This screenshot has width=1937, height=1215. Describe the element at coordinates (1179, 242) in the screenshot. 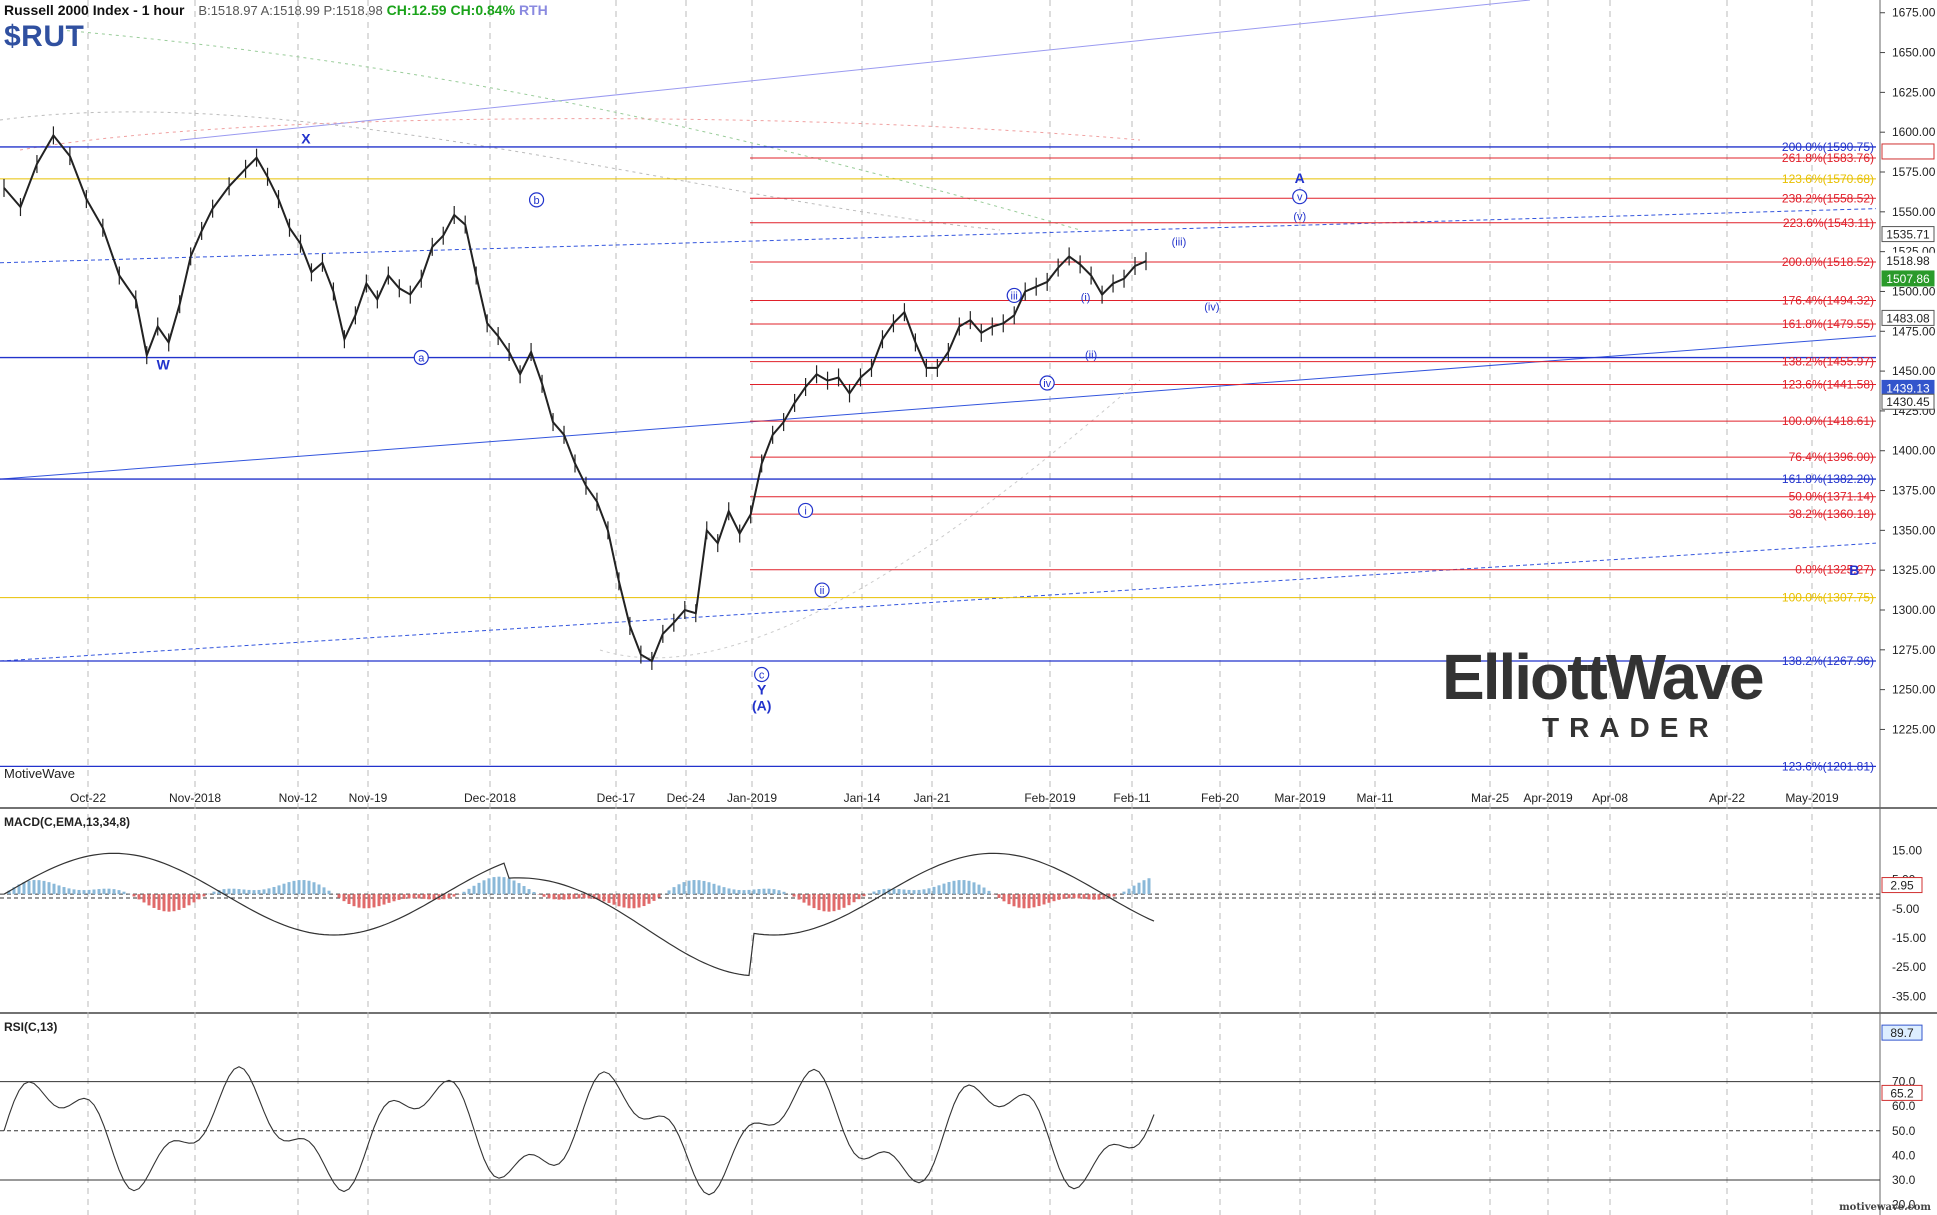

I see `wave-label: (iii)` at that location.